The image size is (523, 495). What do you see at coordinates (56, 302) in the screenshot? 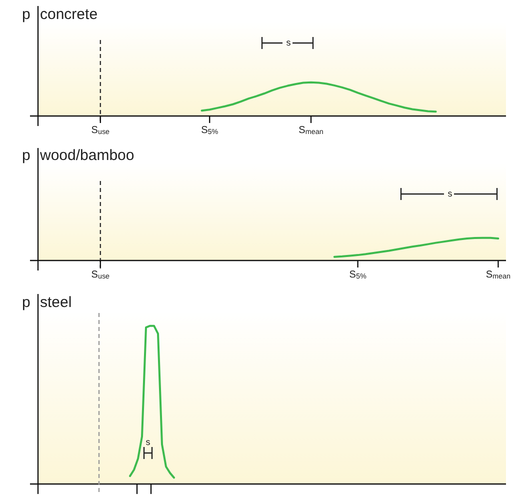
I see `chart-title: steel` at bounding box center [56, 302].